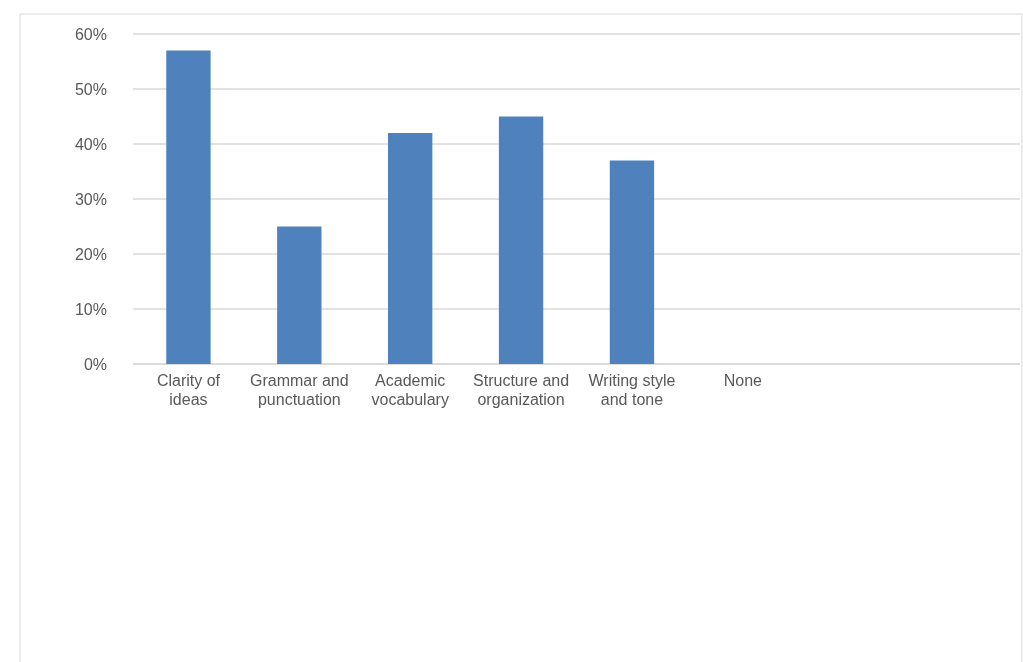  I want to click on y-tick-label: 30%, so click(90, 199).